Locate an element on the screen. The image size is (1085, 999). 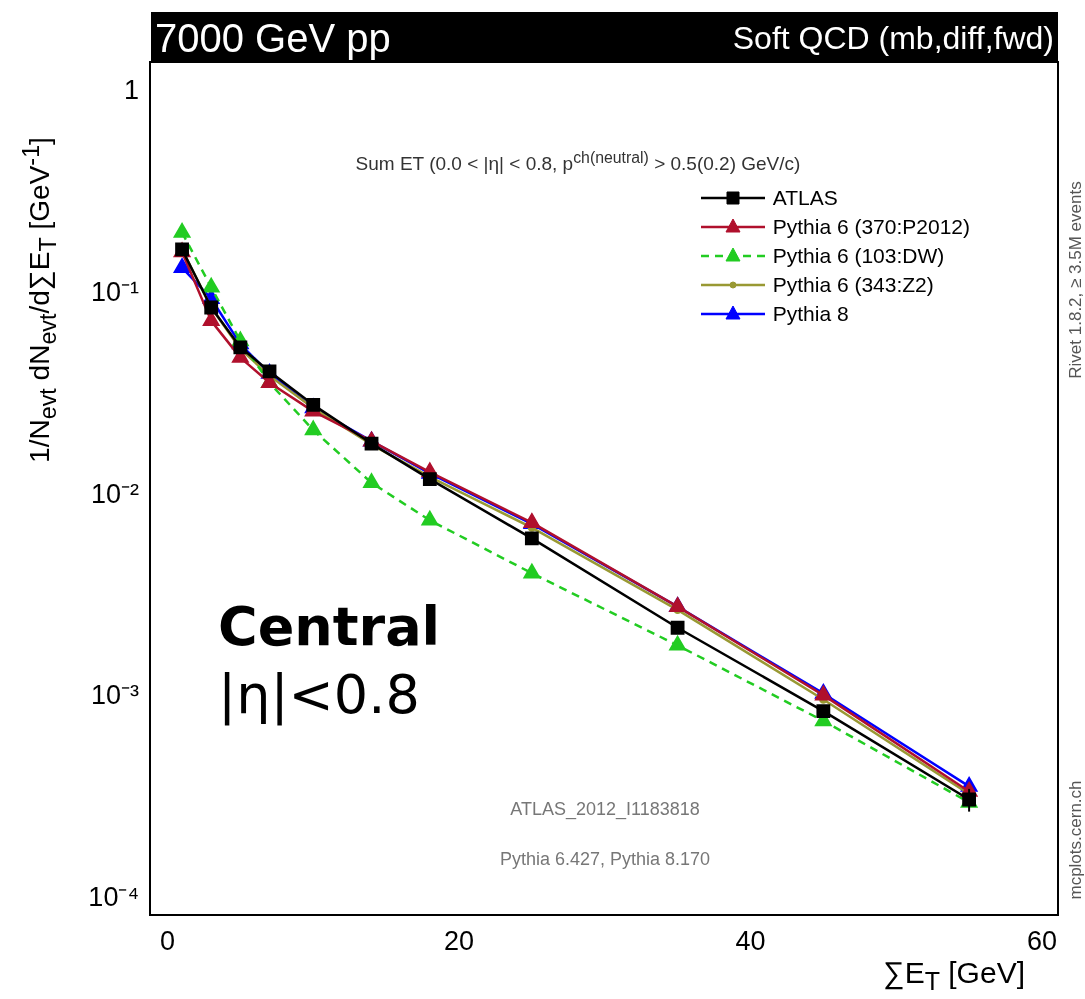
legend-label: Pythia 6 (370:P2012) is located at coordinates (871, 226).